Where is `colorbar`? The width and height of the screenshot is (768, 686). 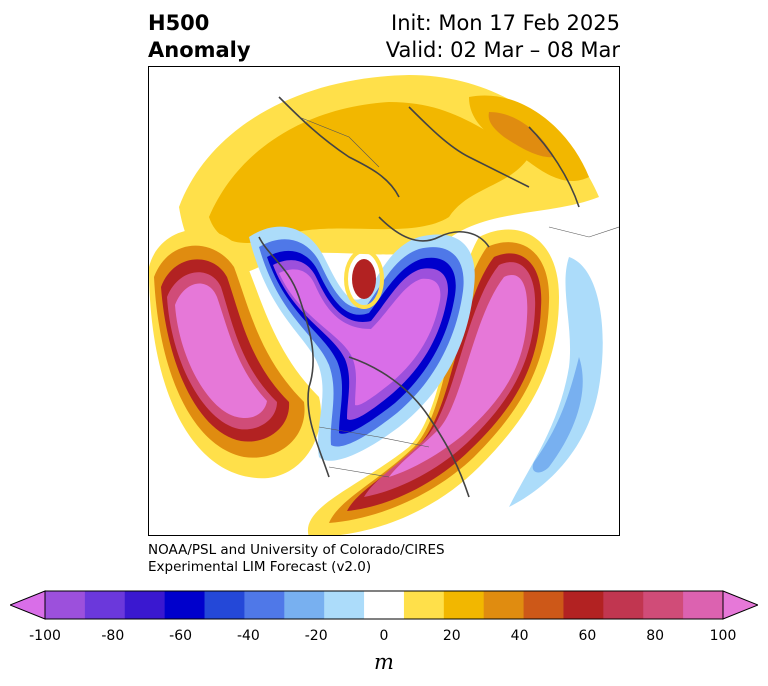 colorbar is located at coordinates (384, 605).